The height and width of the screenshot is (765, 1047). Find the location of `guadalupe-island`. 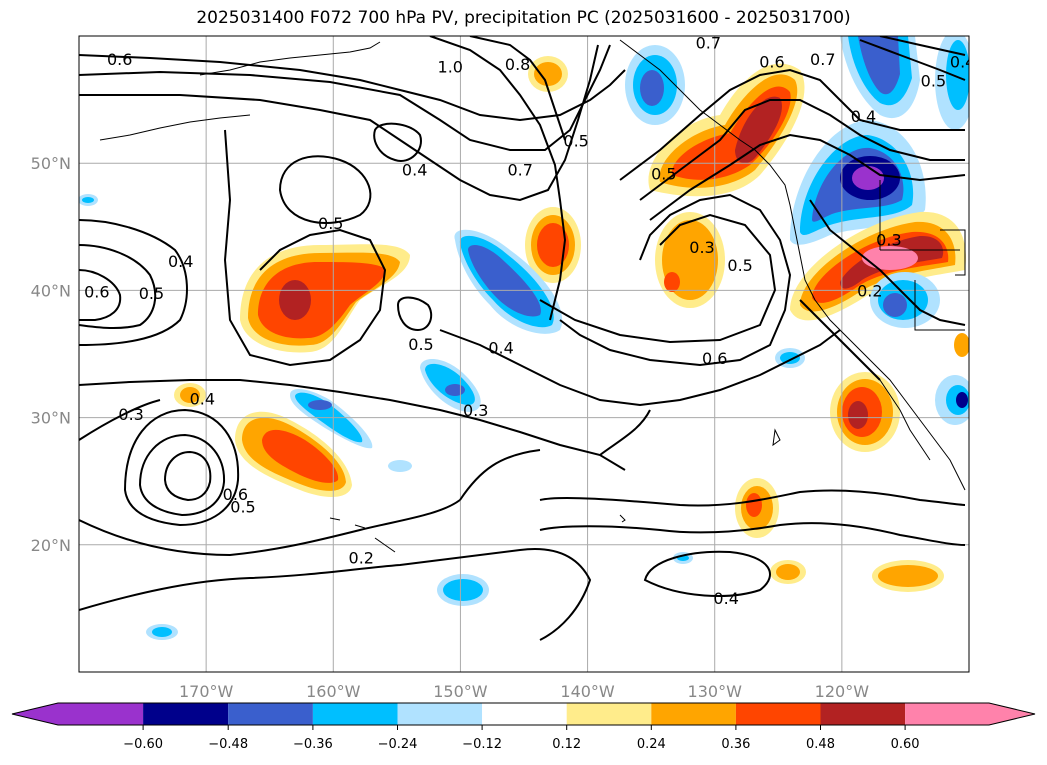

guadalupe-island is located at coordinates (776, 437).